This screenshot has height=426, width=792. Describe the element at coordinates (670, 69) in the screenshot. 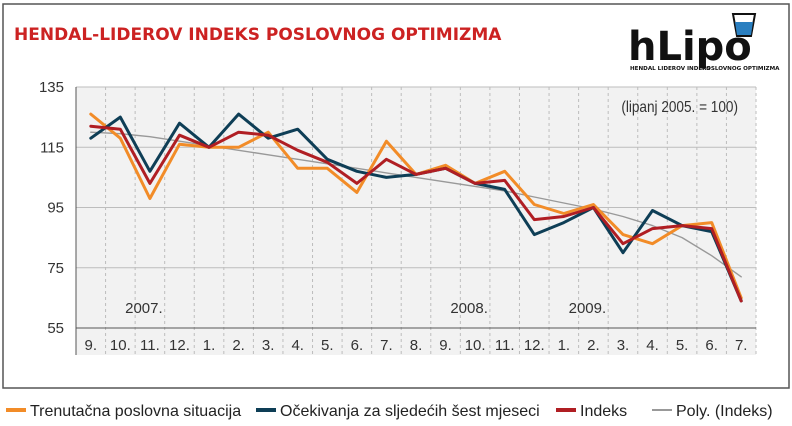

I see `logo-subtitle-left: HENDAL LIDEROV INDEKS` at that location.